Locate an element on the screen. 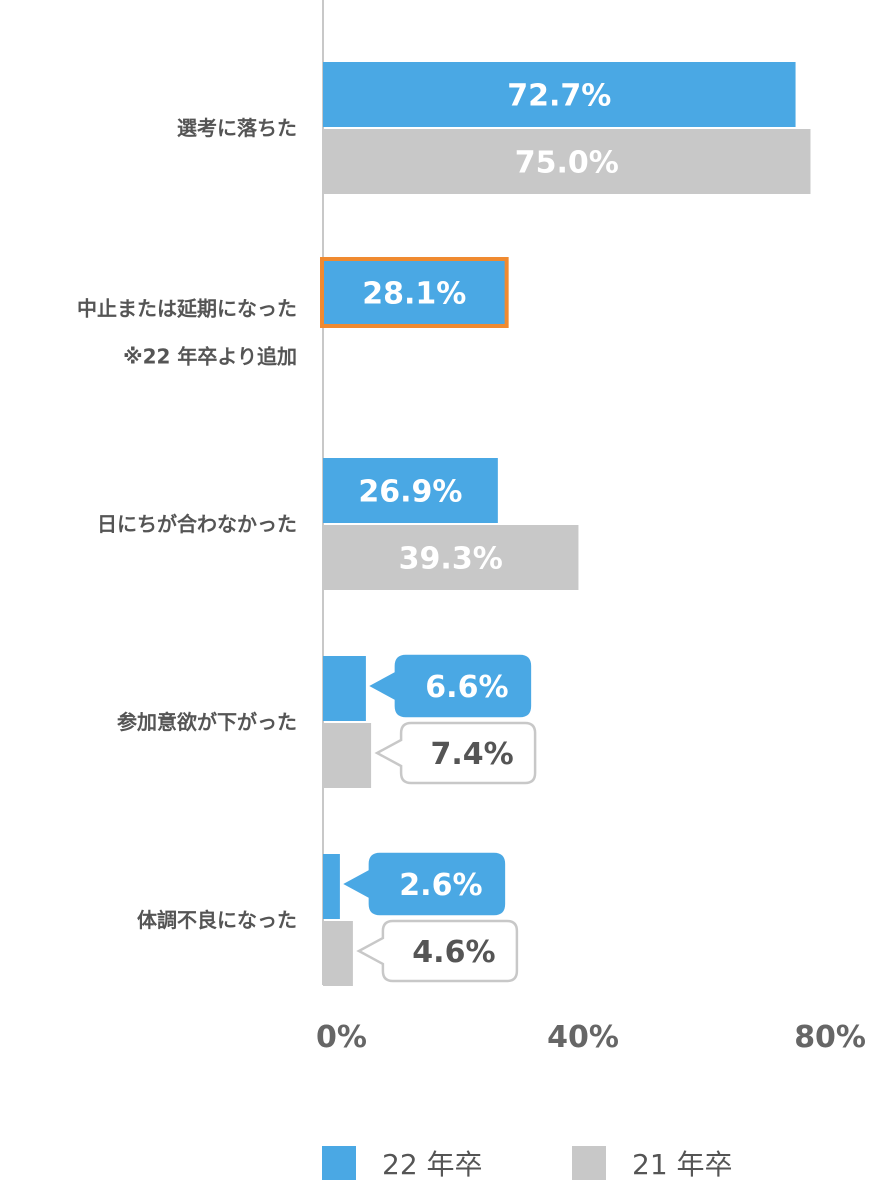 The image size is (870, 1189). callout-bubble-s0-c3 is located at coordinates (450, 686).